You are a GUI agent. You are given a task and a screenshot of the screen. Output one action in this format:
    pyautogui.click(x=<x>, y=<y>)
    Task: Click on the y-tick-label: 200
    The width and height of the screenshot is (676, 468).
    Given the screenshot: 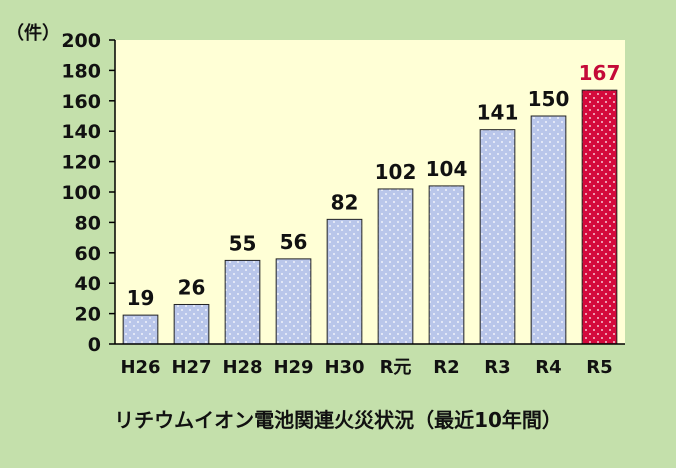 What is the action you would take?
    pyautogui.click(x=81, y=41)
    